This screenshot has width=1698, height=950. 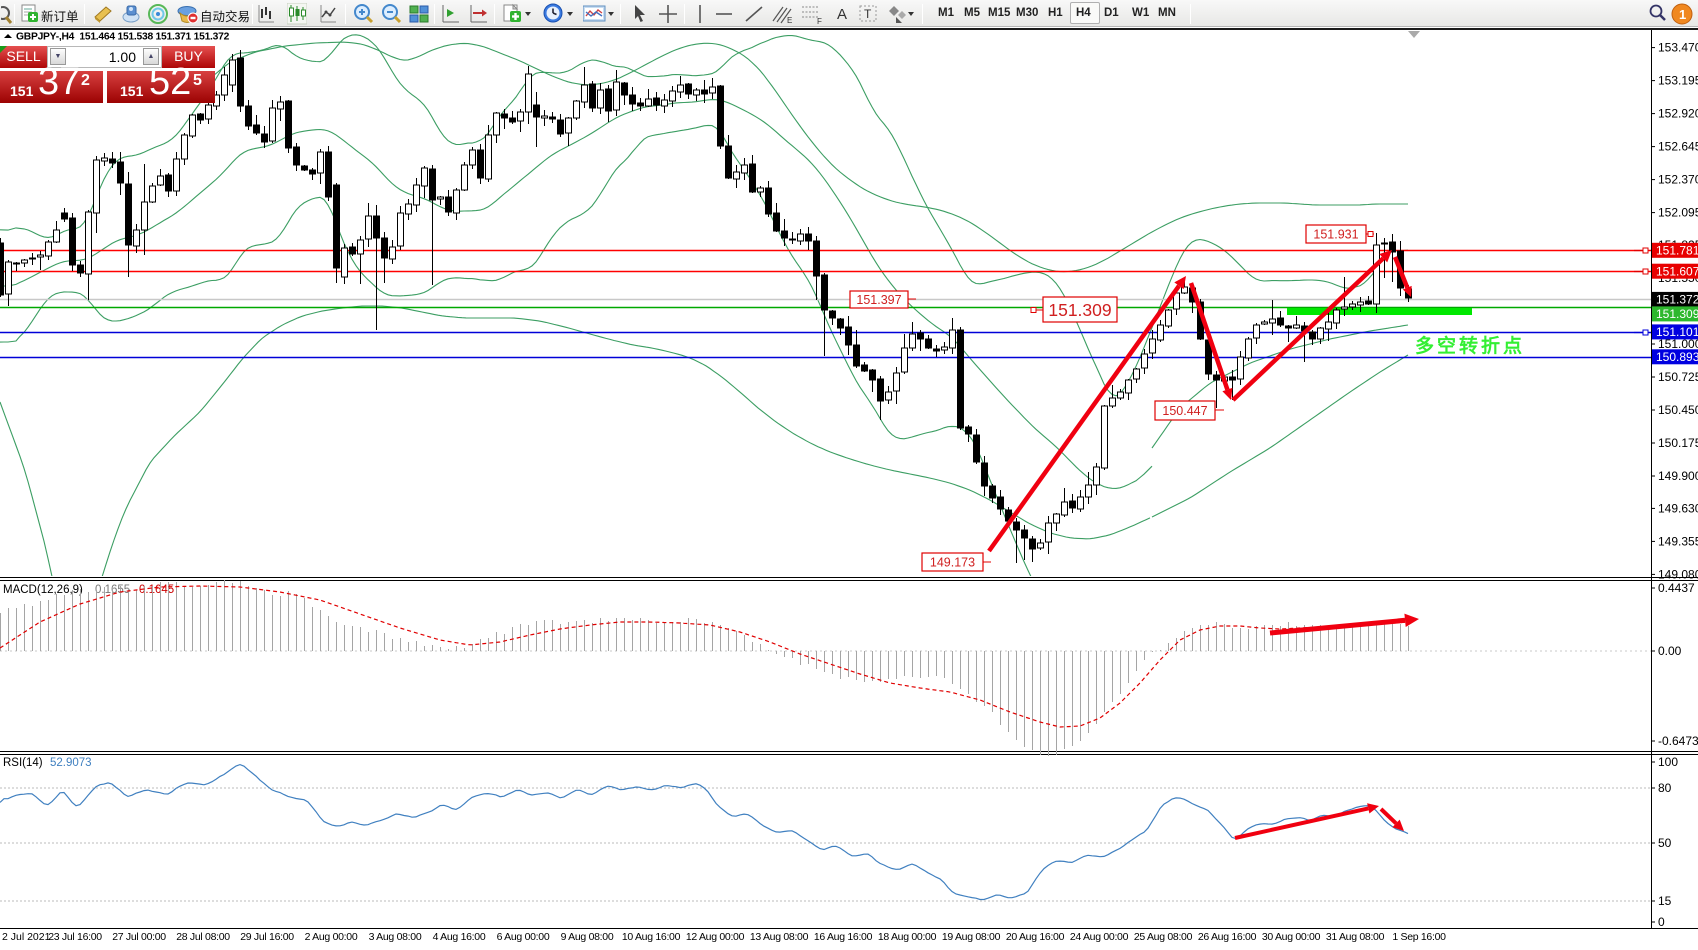 What do you see at coordinates (1678, 508) in the screenshot?
I see `svg-text: 149.630` at bounding box center [1678, 508].